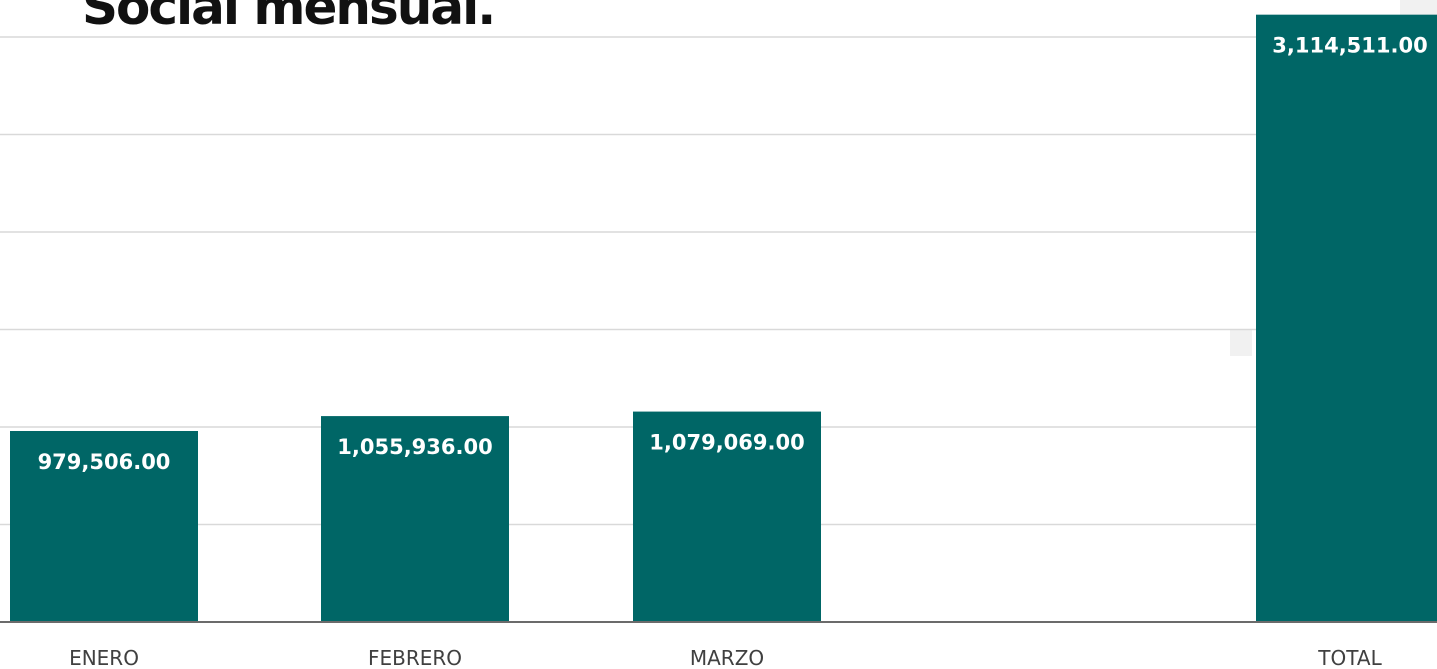 This screenshot has width=1437, height=669. I want to click on x-tick-label: MARZO, so click(727, 657).